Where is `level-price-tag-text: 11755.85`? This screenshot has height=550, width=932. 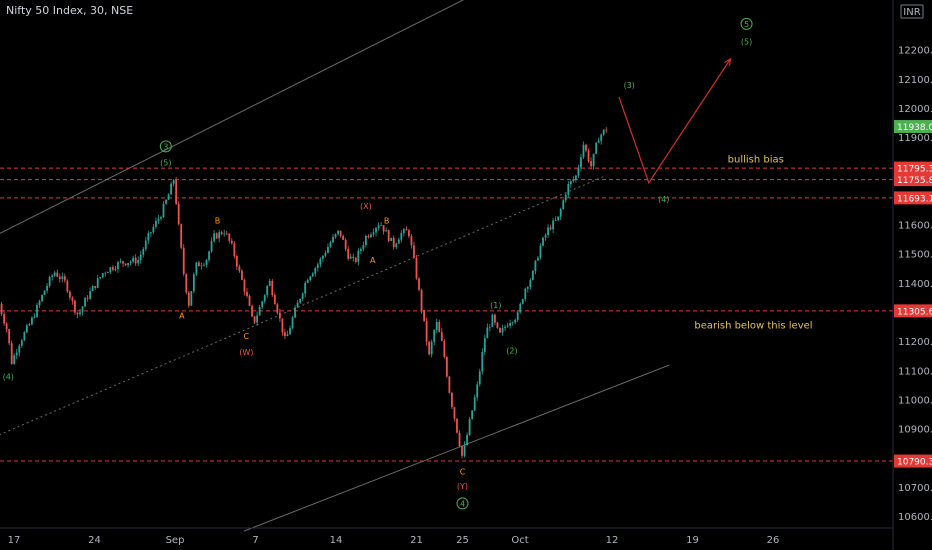
level-price-tag-text: 11755.85 is located at coordinates (914, 181).